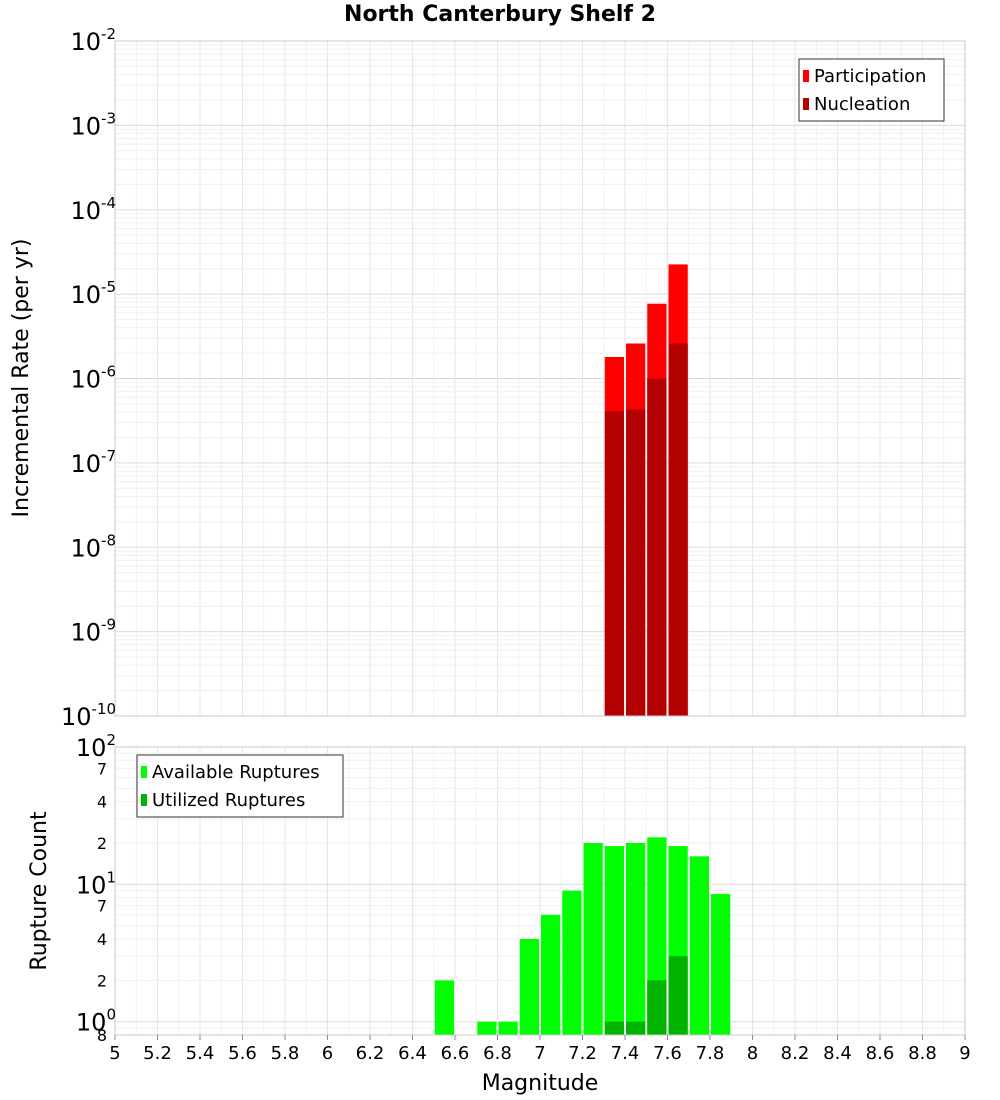  I want to click on chart-title: North Canterbury Shelf 2, so click(500, 14).